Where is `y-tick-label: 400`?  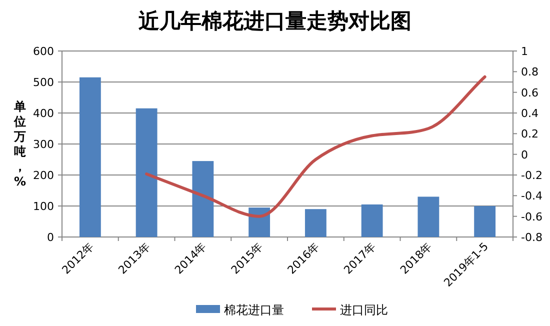 y-tick-label: 400 is located at coordinates (43, 113).